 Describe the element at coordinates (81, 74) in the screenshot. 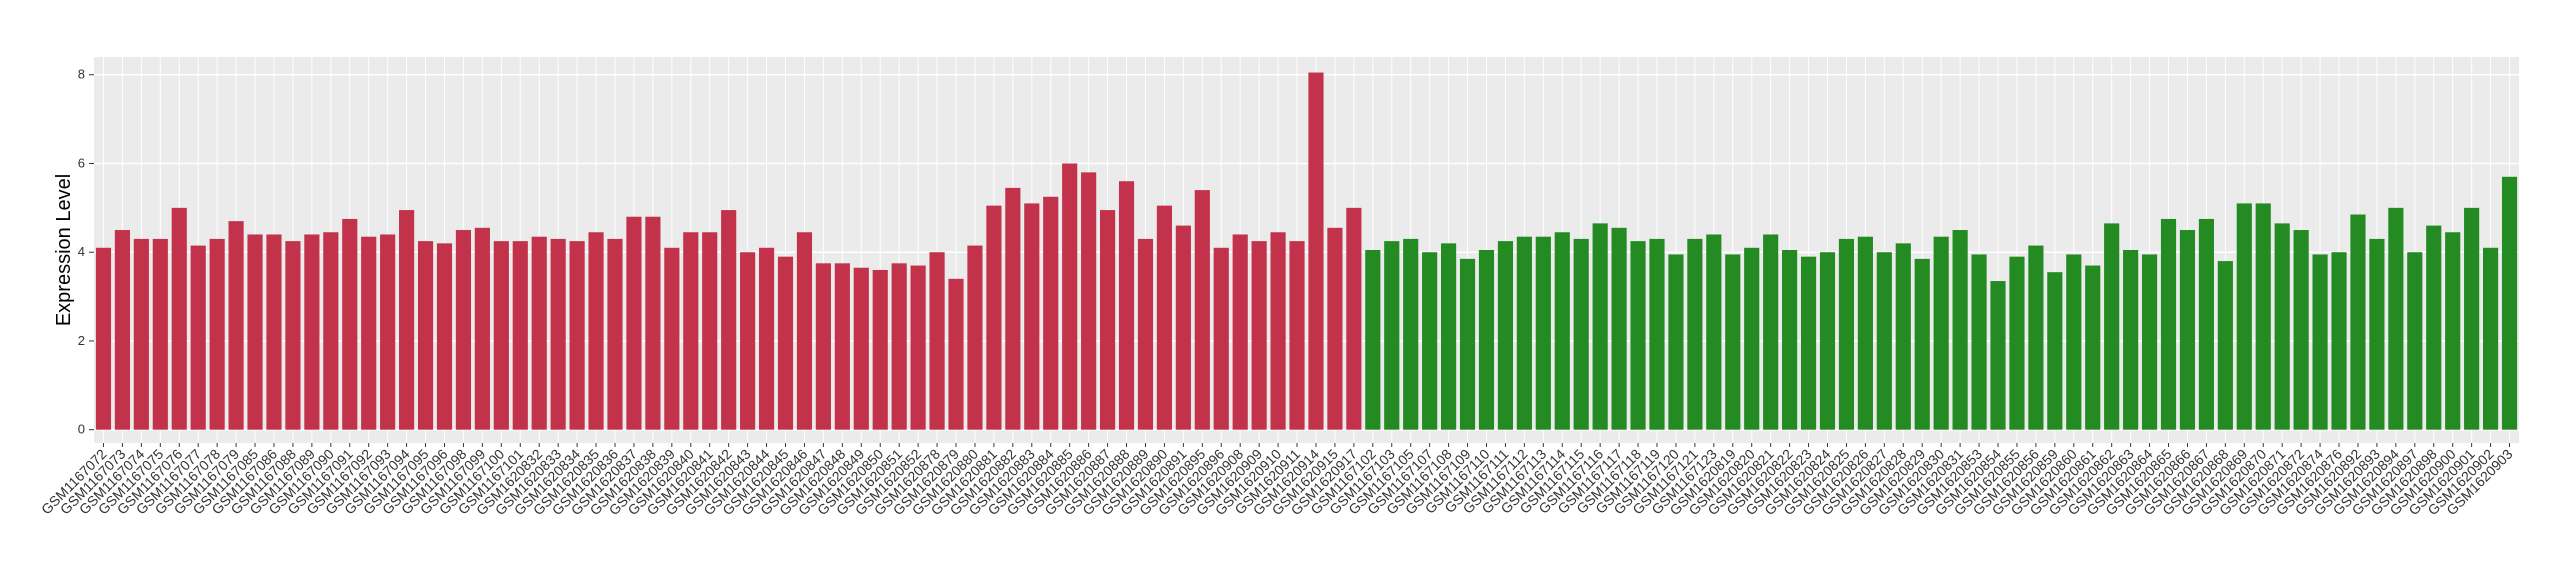

I see `y-tick-label: 8` at that location.